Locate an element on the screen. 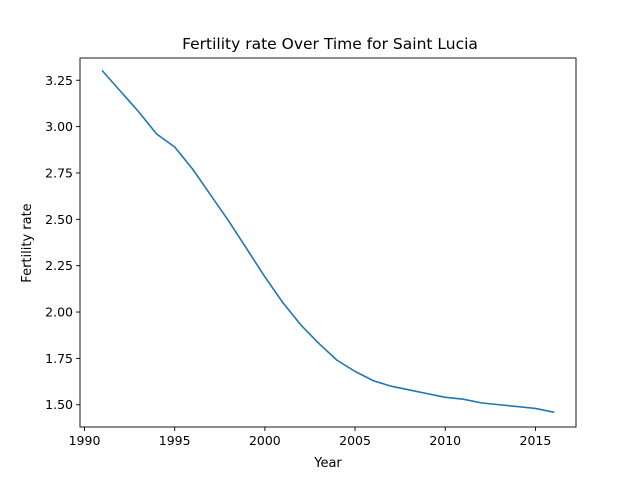 This screenshot has height=480, width=640. x-tick-label: 2000 is located at coordinates (265, 440).